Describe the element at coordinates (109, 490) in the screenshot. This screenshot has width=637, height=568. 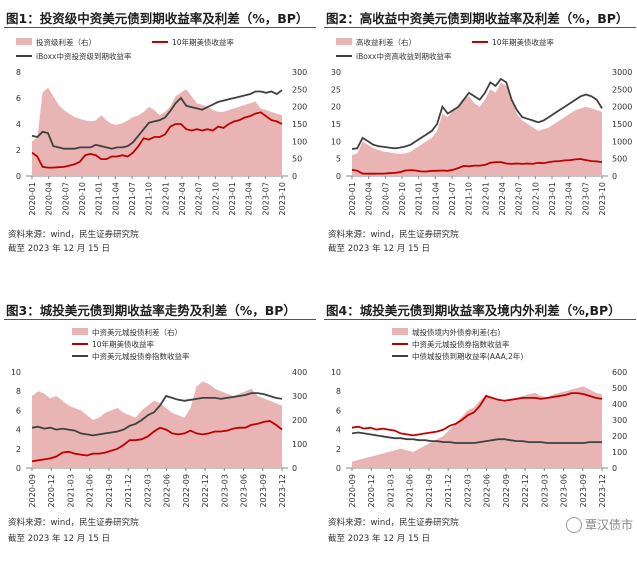
I see `x-tick-label: 2021-09` at that location.